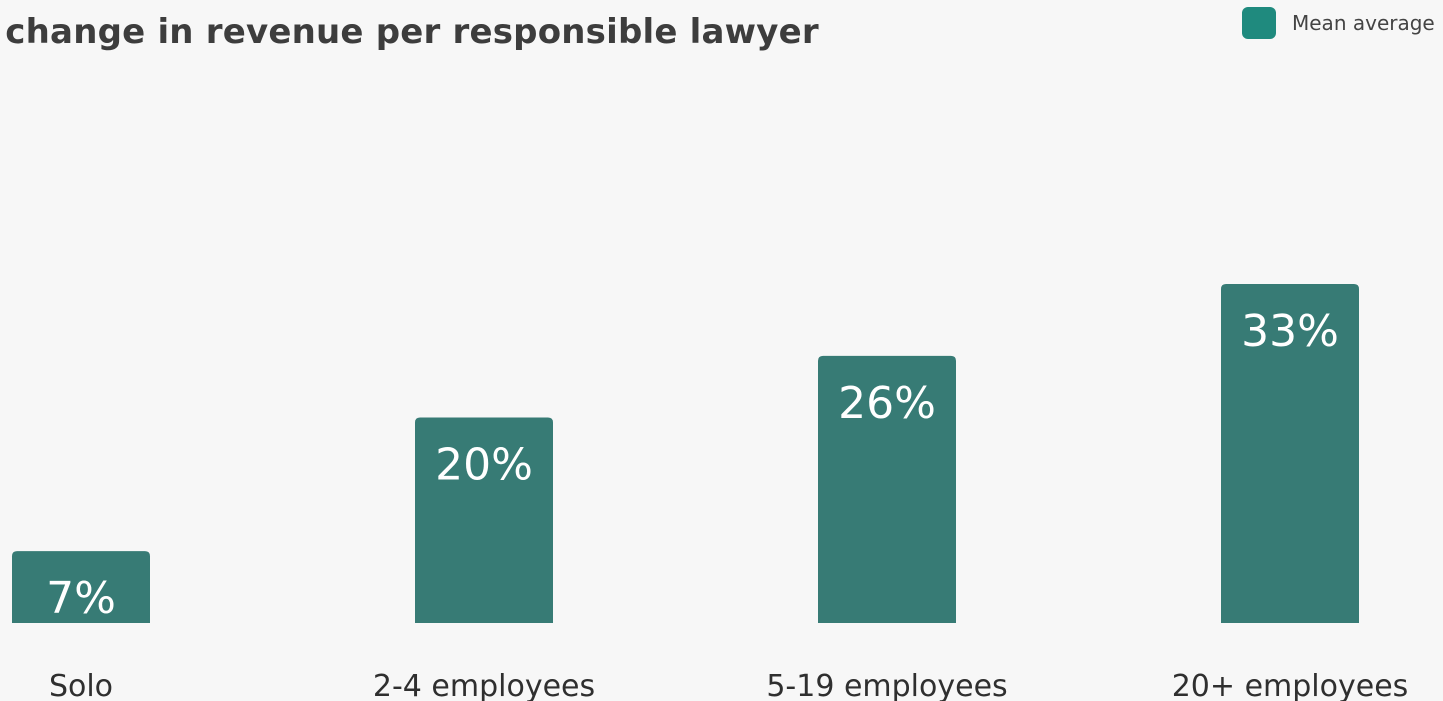 This screenshot has height=701, width=1443. I want to click on data-label: 26%, so click(887, 403).